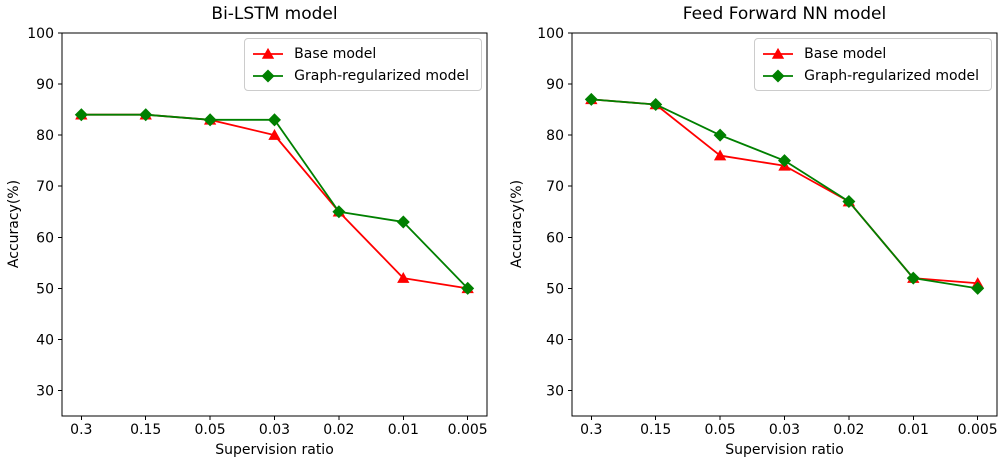 Image resolution: width=1006 pixels, height=470 pixels. I want to click on graph-regularized-model-line, so click(275, 201).